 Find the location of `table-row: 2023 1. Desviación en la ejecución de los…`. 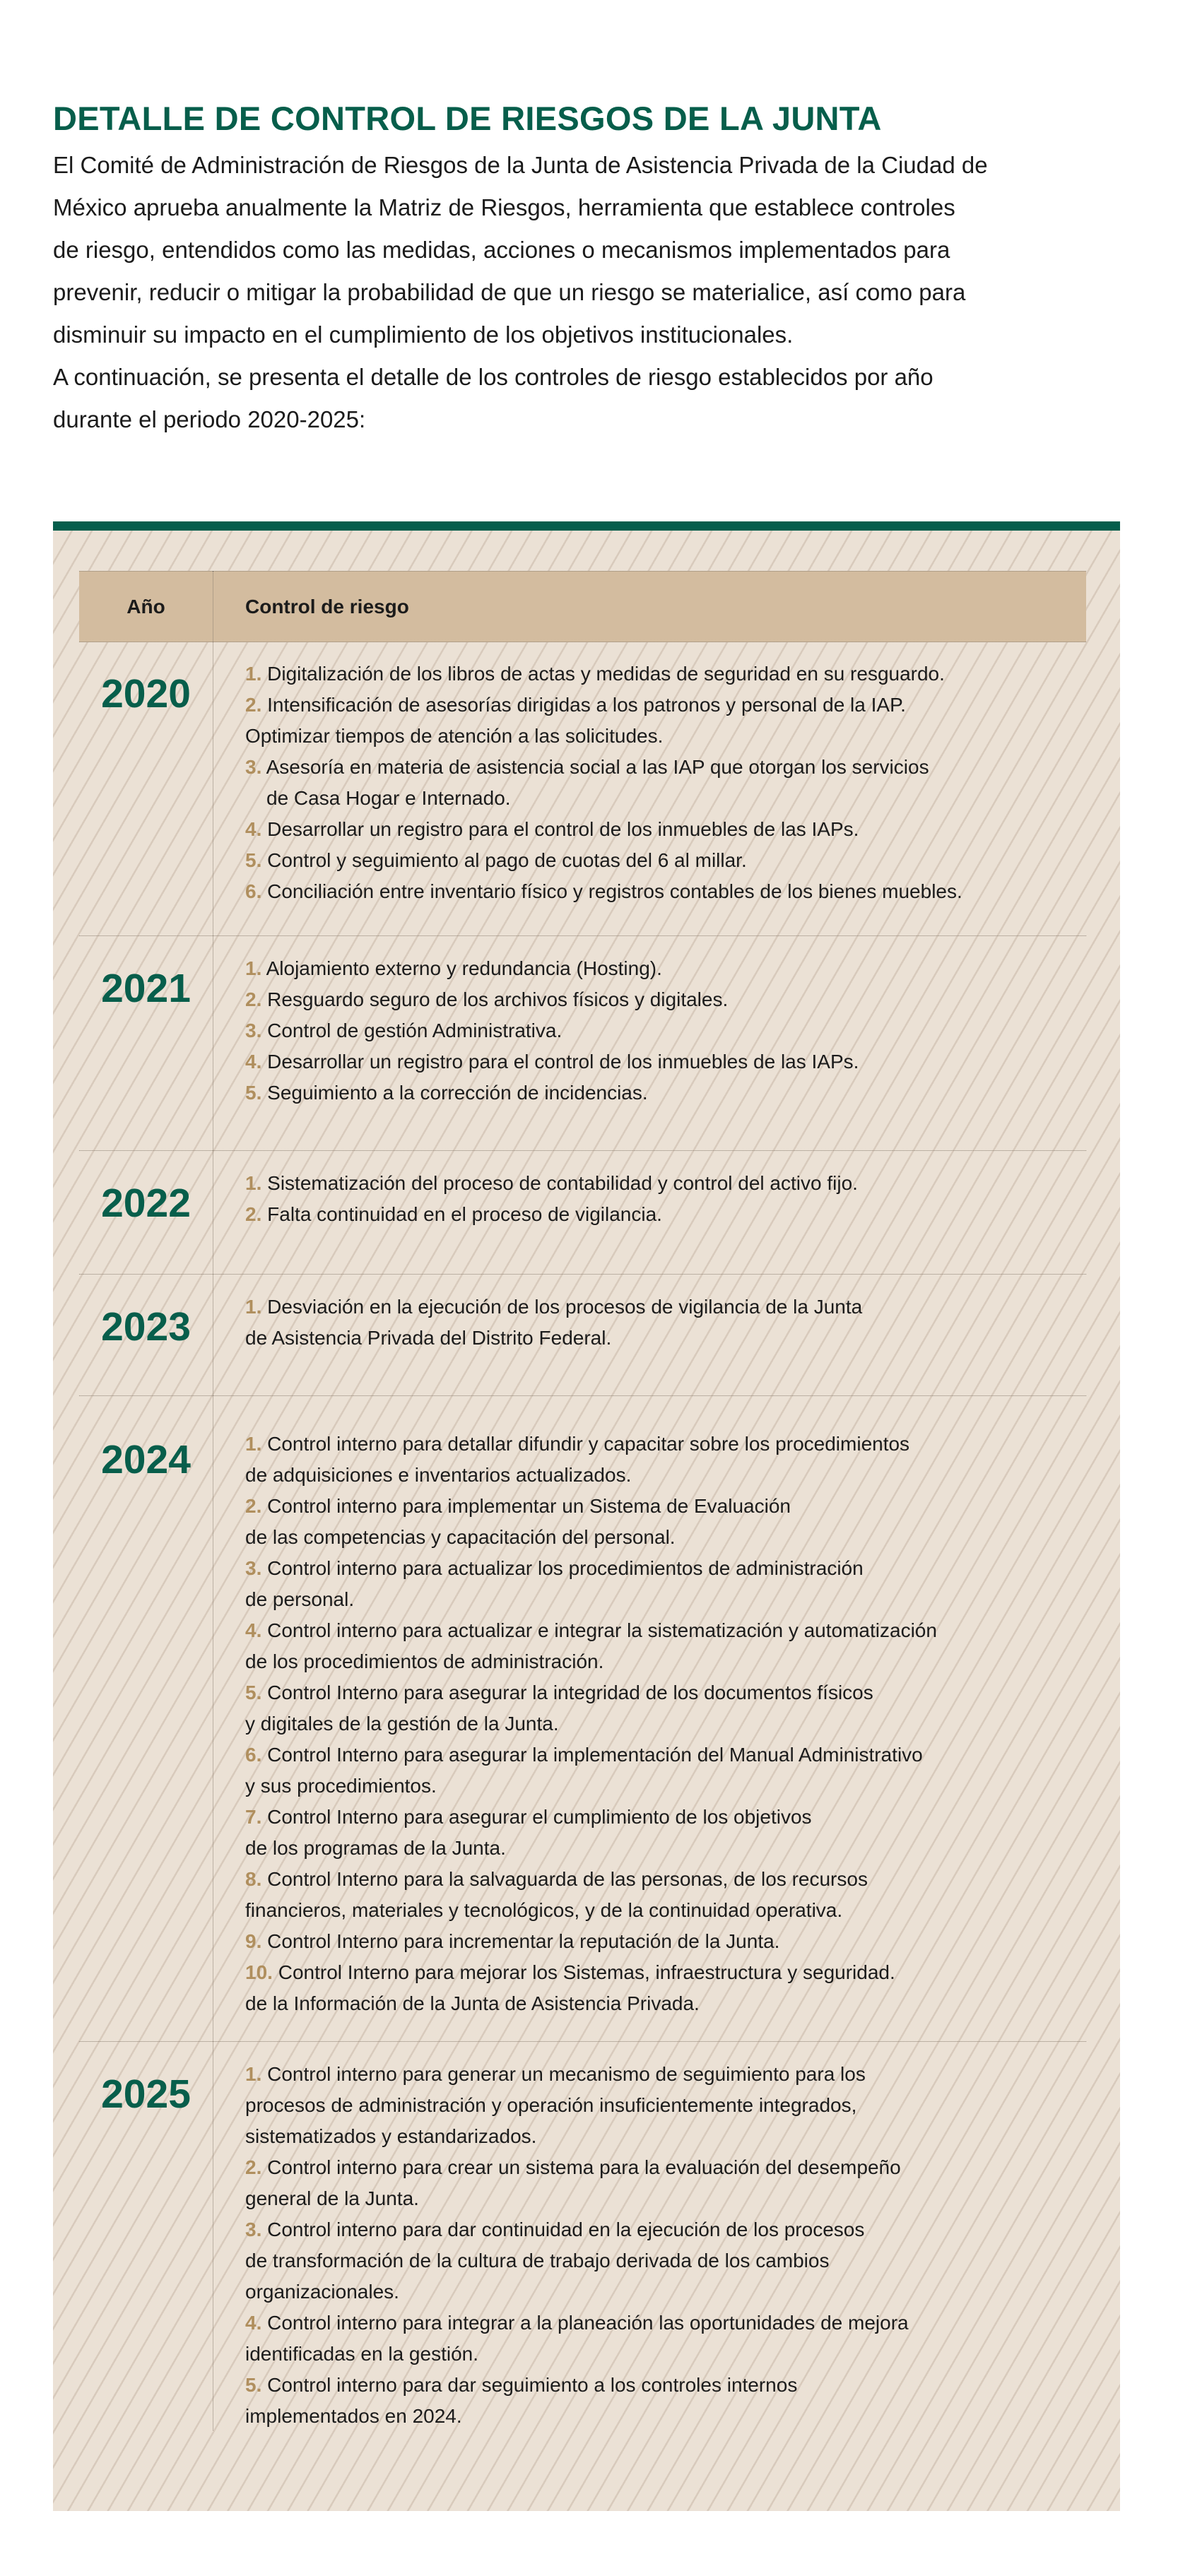

table-row: 2023 1. Desviación en la ejecución de los… is located at coordinates (582, 1335).